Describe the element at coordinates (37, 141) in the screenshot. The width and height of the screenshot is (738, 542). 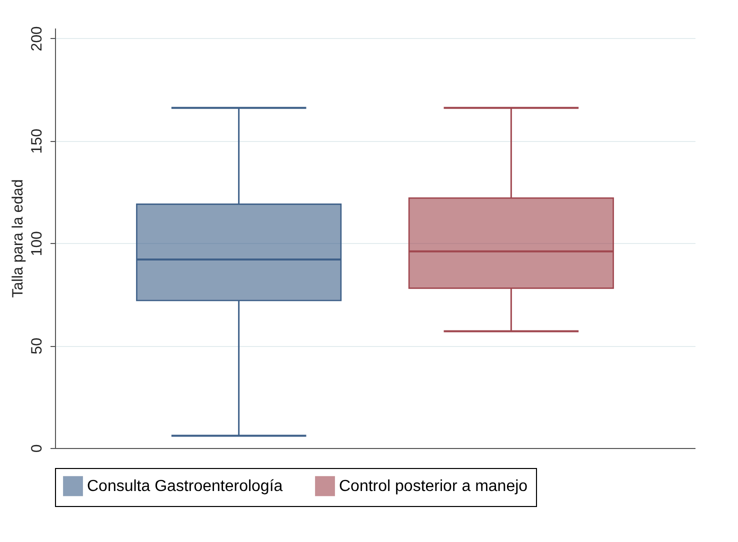
I see `y-tick-label: 150` at that location.